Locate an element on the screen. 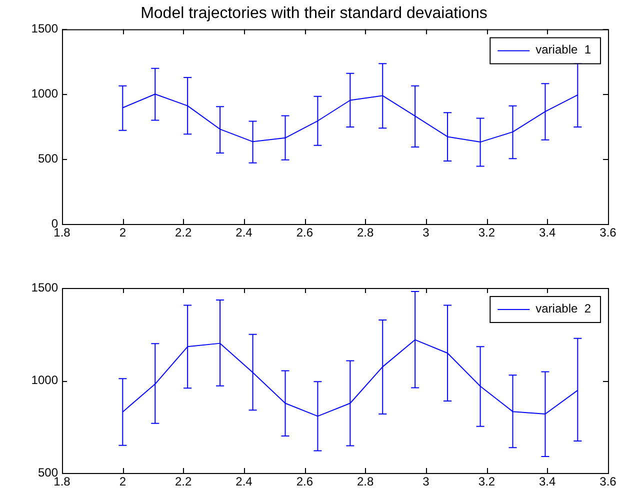 The height and width of the screenshot is (499, 623). y-tick-label: 500 is located at coordinates (48, 158).